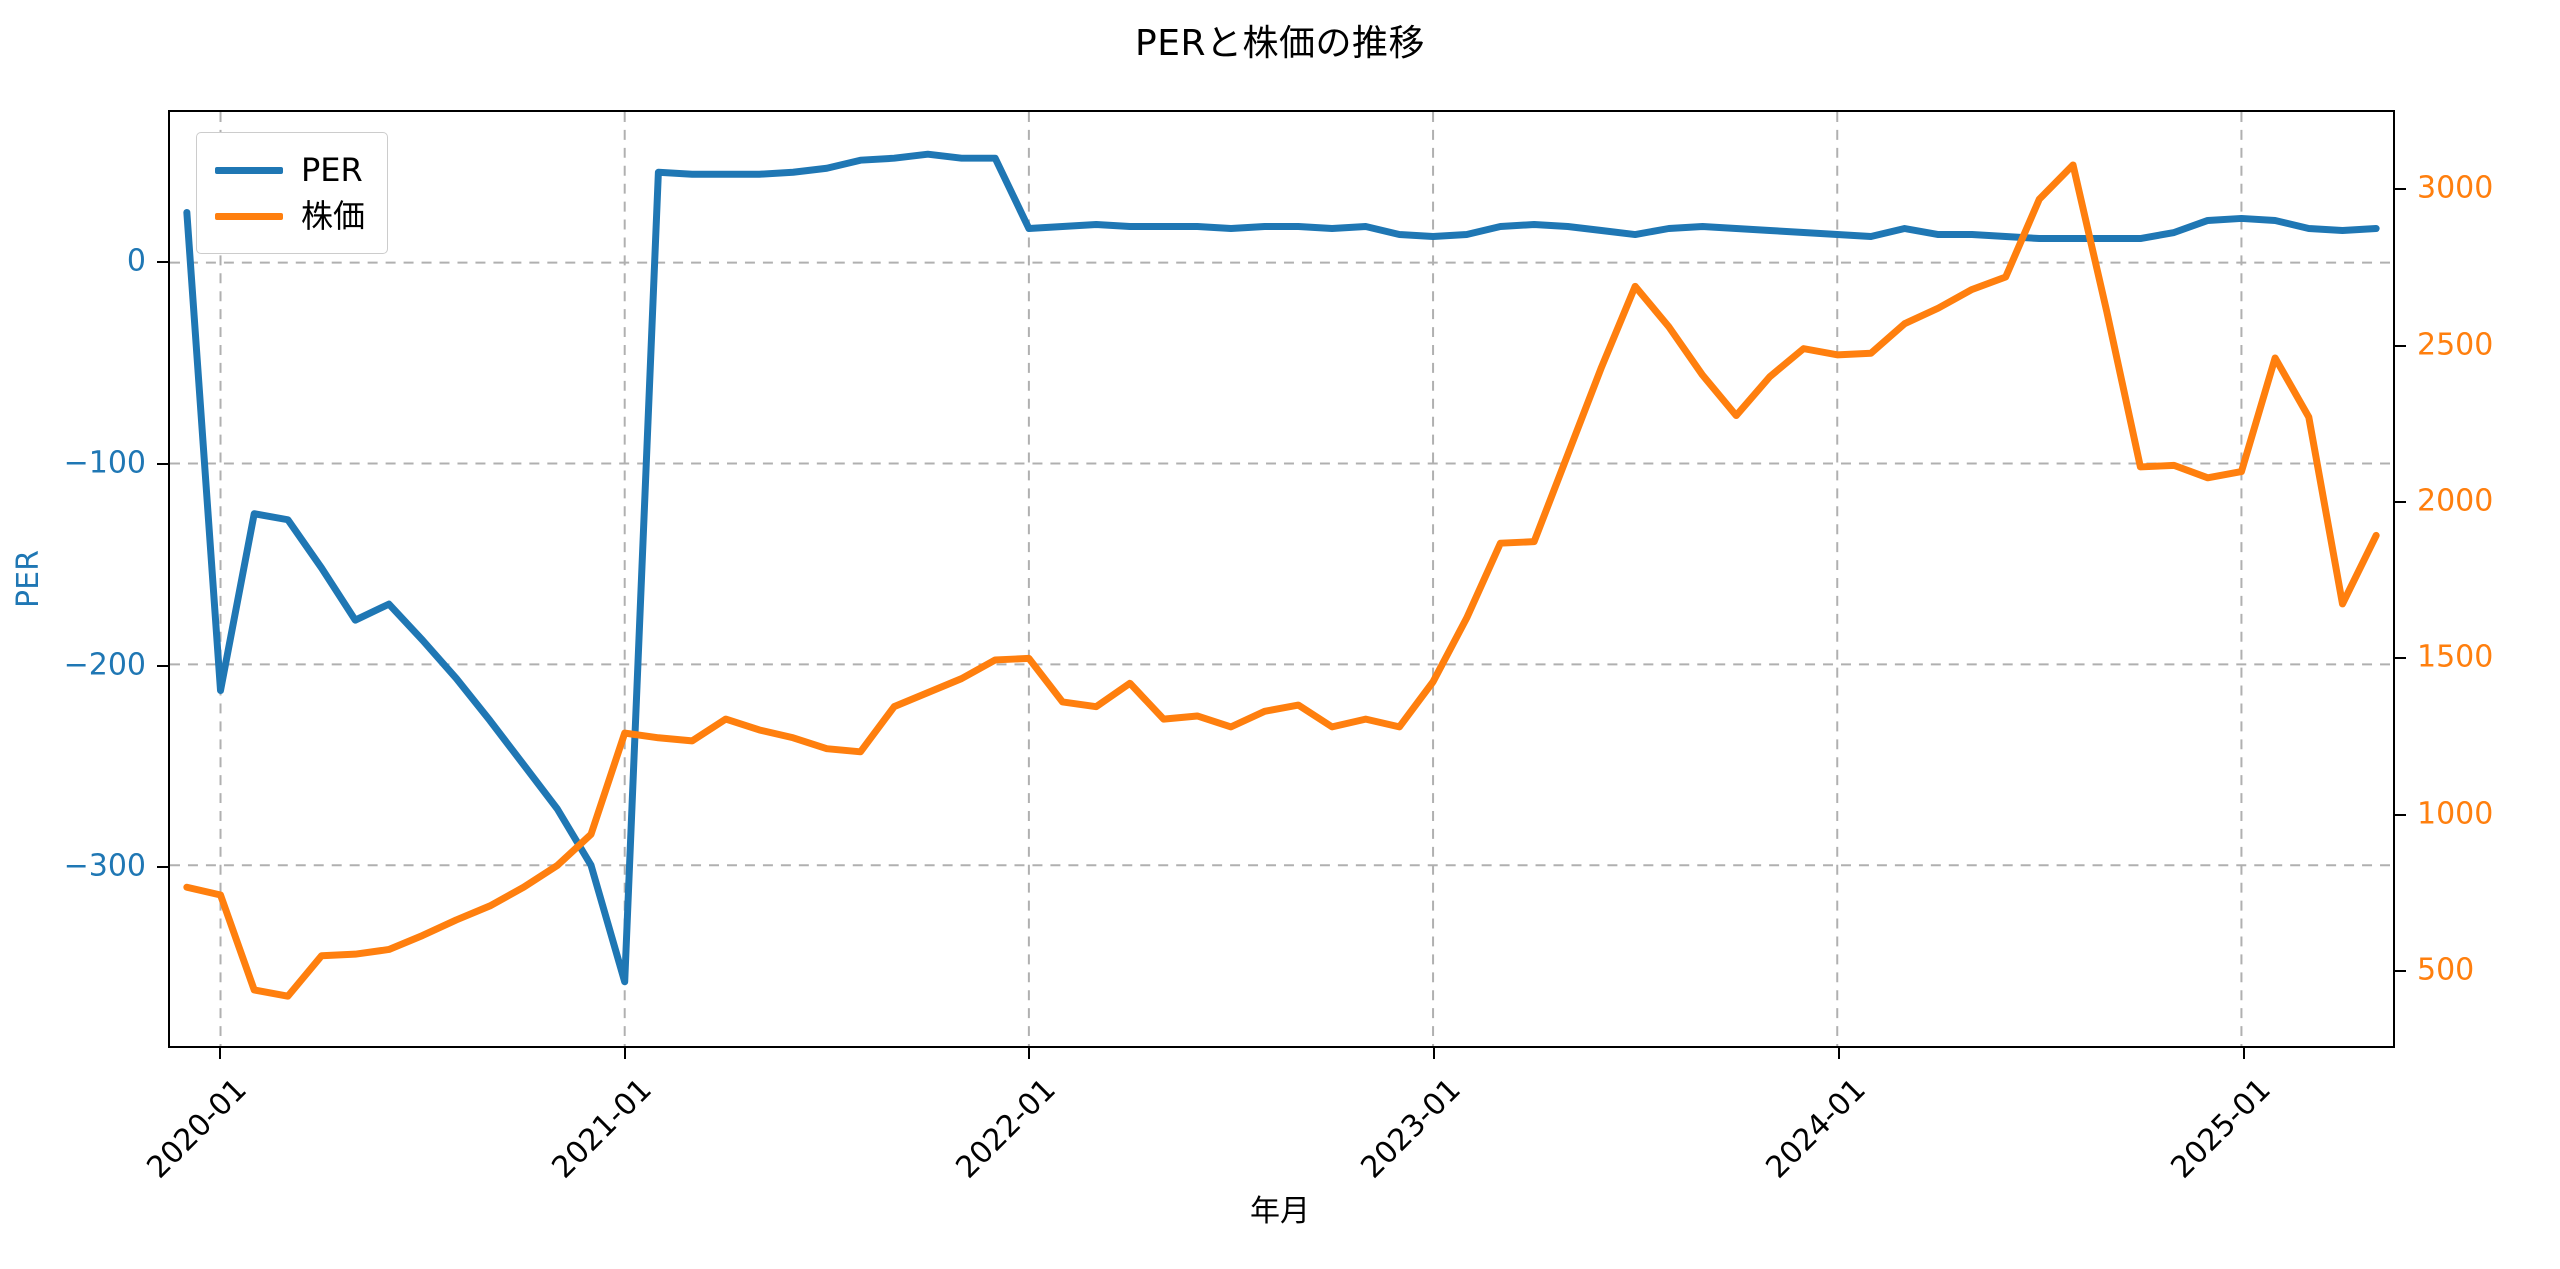 The height and width of the screenshot is (1269, 2560). I want to click on y-right-tick-label: 1000, so click(2455, 813).